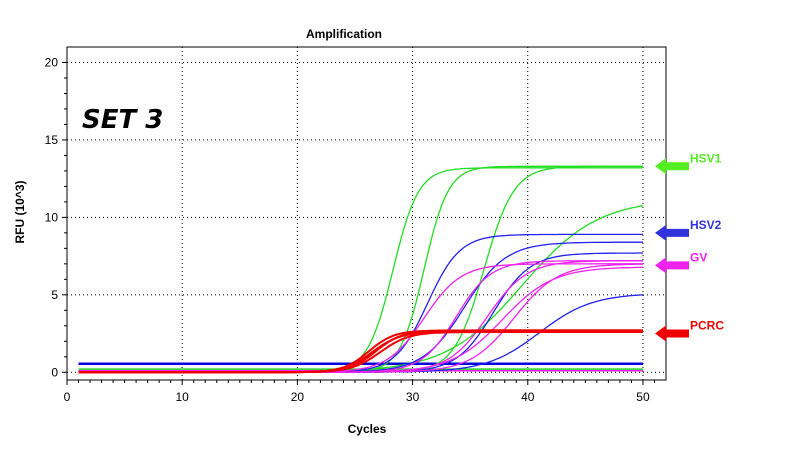 The height and width of the screenshot is (454, 793). Describe the element at coordinates (122, 120) in the screenshot. I see `set-annotation: SET 3` at that location.